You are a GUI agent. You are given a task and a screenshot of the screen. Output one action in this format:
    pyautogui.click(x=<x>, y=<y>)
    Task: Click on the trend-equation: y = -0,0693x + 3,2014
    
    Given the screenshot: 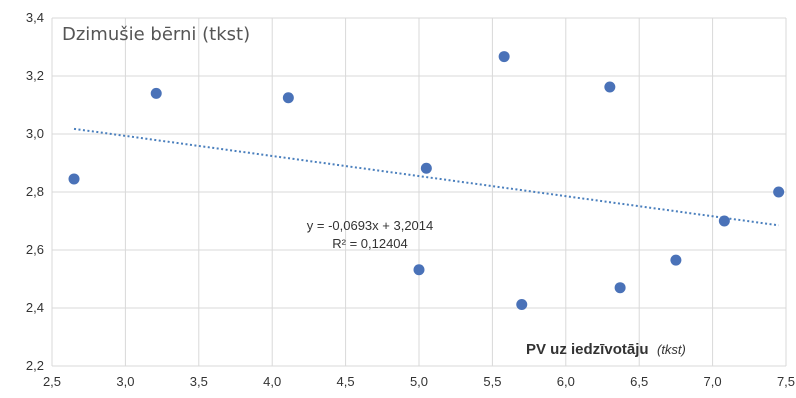 What is the action you would take?
    pyautogui.click(x=370, y=225)
    